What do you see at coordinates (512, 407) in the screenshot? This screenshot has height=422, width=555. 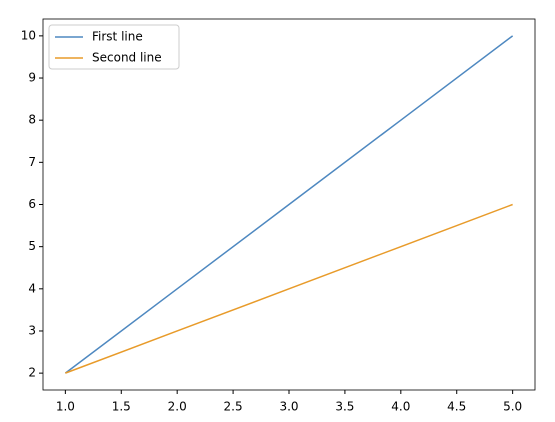 I see `x-tick-label: 5.0` at bounding box center [512, 407].